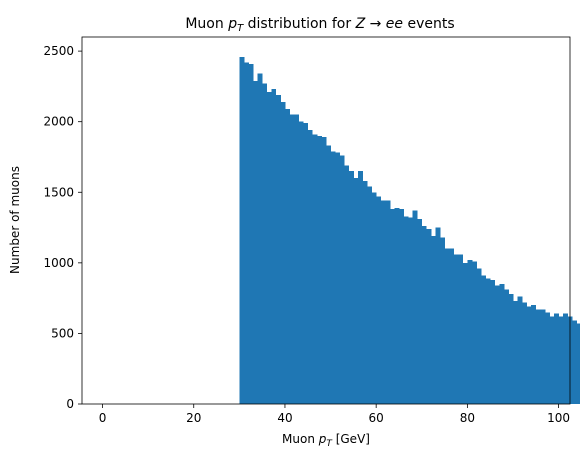 The image size is (580, 461). I want to click on x-tick-label: 100, so click(558, 418).